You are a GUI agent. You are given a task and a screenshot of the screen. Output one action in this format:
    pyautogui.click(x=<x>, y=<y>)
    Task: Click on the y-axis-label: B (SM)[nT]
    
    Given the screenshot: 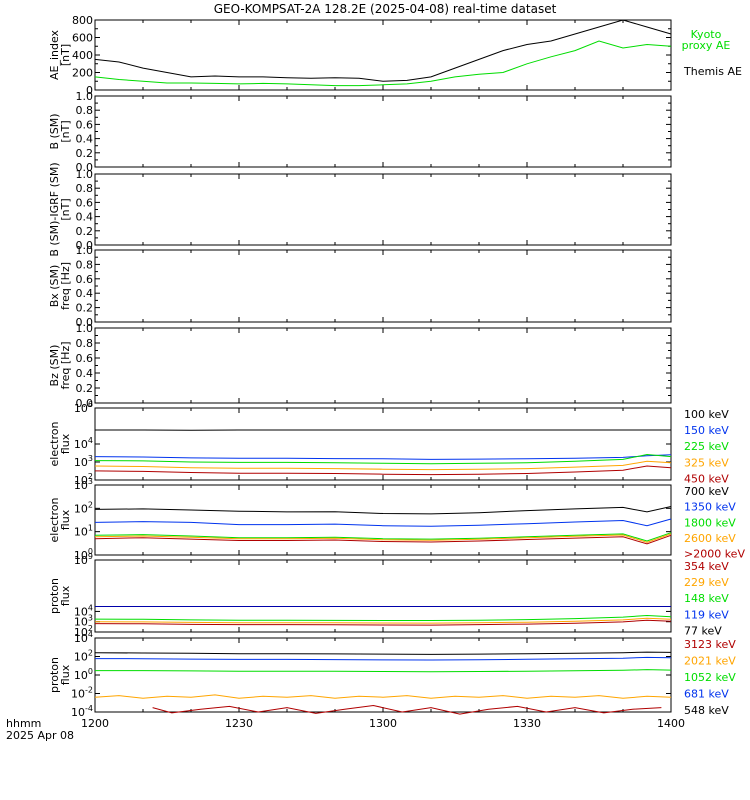 What is the action you would take?
    pyautogui.click(x=60, y=131)
    